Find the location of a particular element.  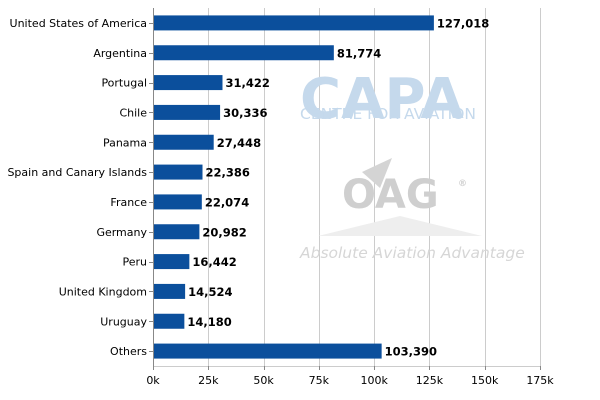

category-label: Others is located at coordinates (128, 351).